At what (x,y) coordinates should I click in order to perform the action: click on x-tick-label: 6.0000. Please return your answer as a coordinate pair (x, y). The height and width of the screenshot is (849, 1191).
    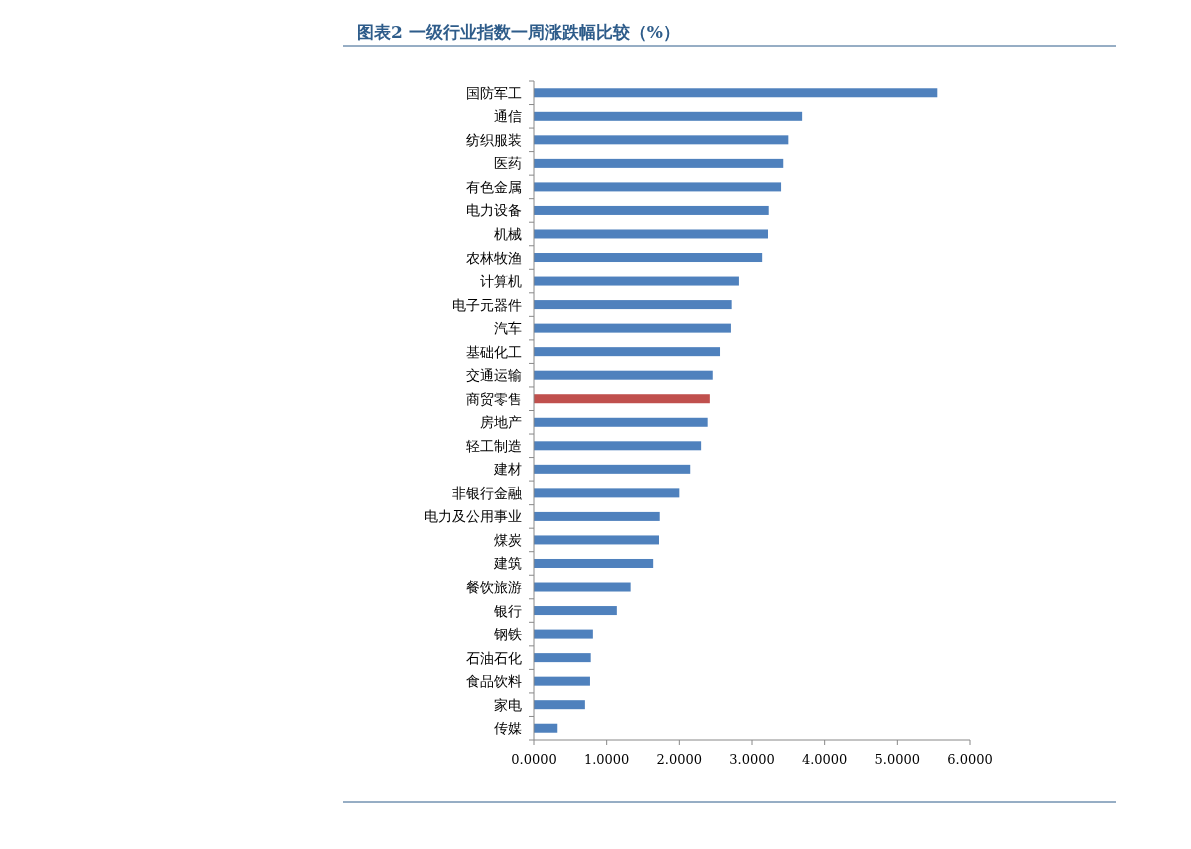
    Looking at the image, I should click on (970, 759).